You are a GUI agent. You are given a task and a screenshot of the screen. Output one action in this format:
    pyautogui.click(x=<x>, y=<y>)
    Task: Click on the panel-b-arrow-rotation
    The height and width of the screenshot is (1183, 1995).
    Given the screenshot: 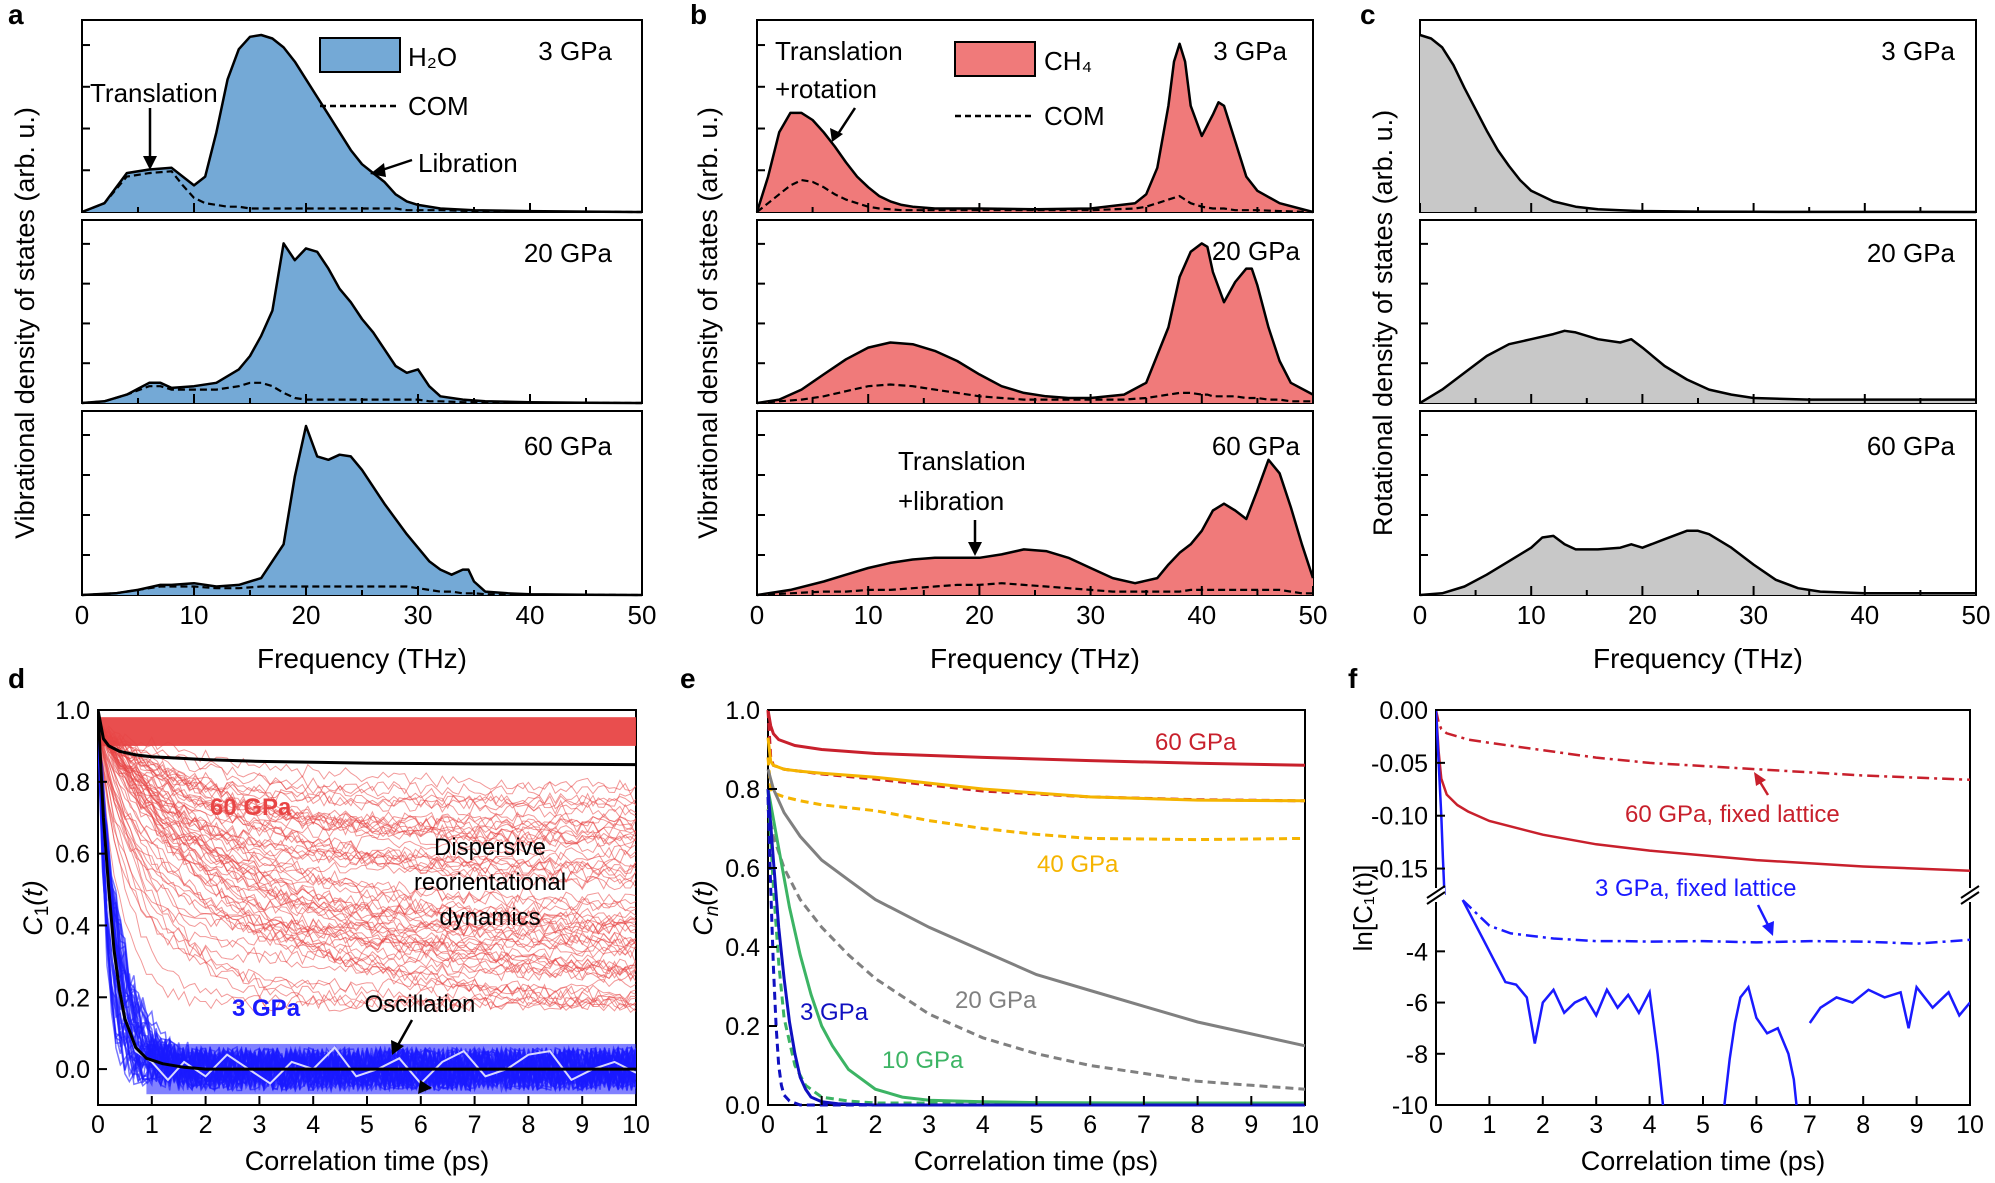 What is the action you would take?
    pyautogui.click(x=846, y=121)
    